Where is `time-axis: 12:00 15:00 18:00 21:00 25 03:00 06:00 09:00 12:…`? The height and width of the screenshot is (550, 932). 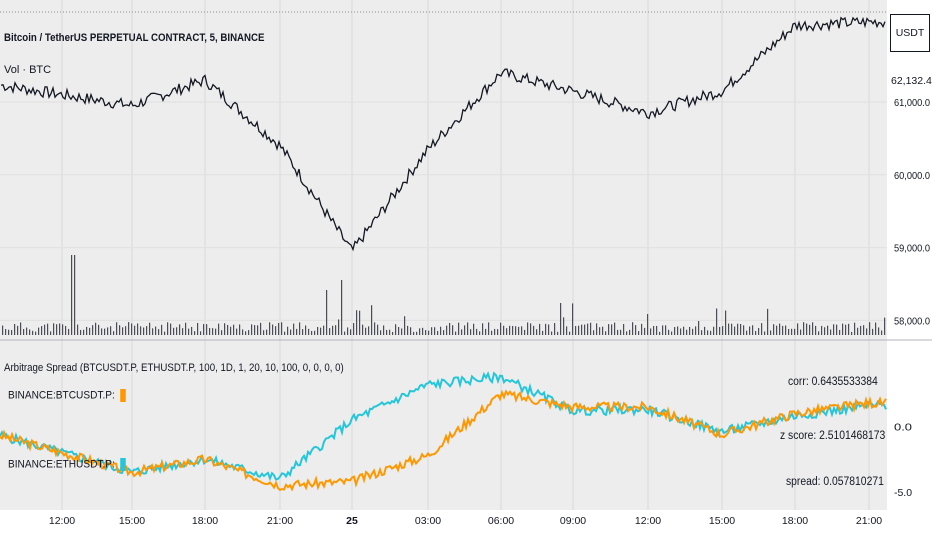 time-axis: 12:00 15:00 18:00 21:00 25 03:00 06:00 09:00 12:… is located at coordinates (465, 521).